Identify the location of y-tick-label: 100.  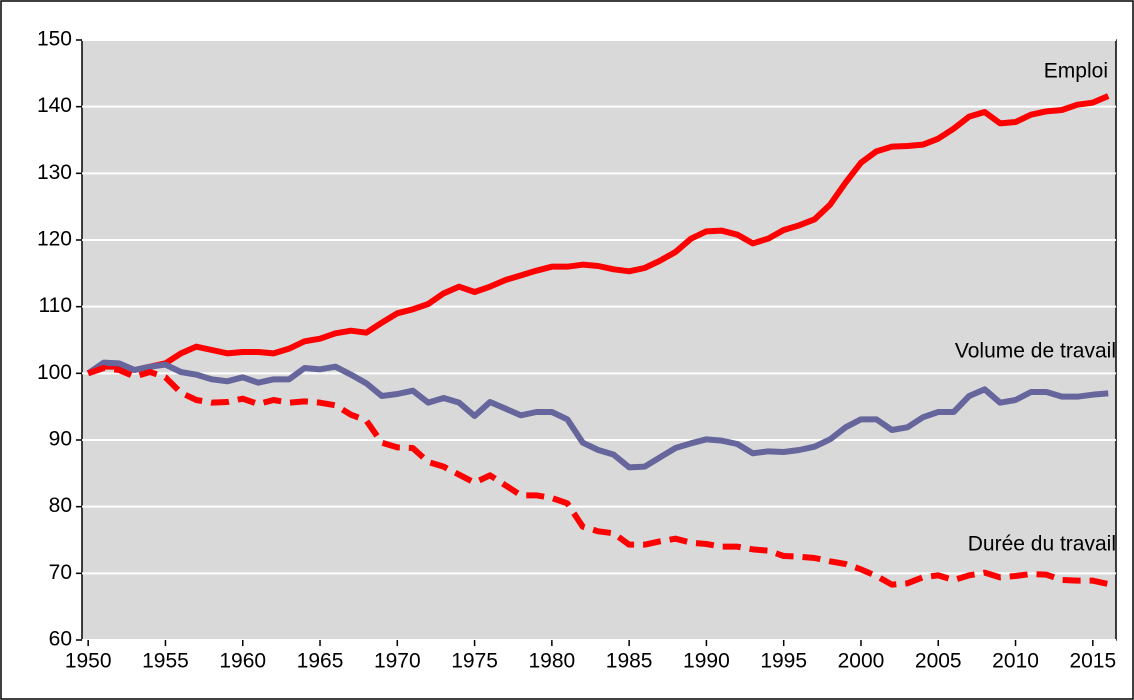
(54, 372).